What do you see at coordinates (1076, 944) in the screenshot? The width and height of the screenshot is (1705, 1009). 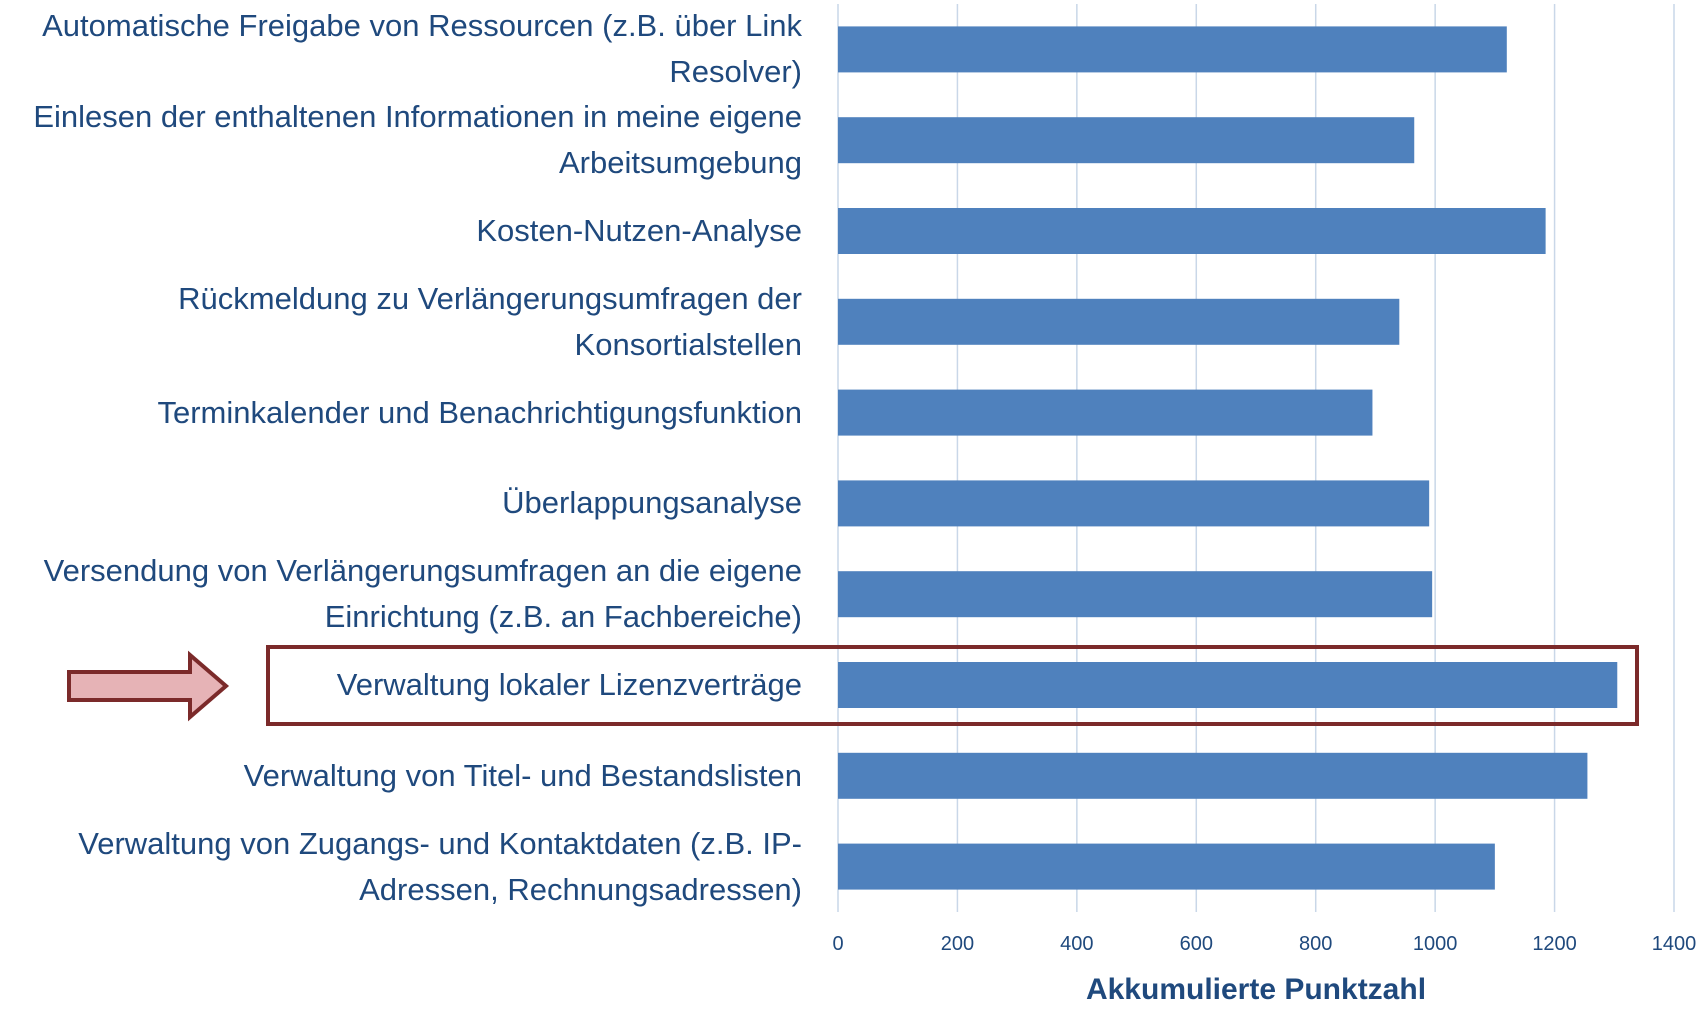 I see `x-tick-label: 400` at bounding box center [1076, 944].